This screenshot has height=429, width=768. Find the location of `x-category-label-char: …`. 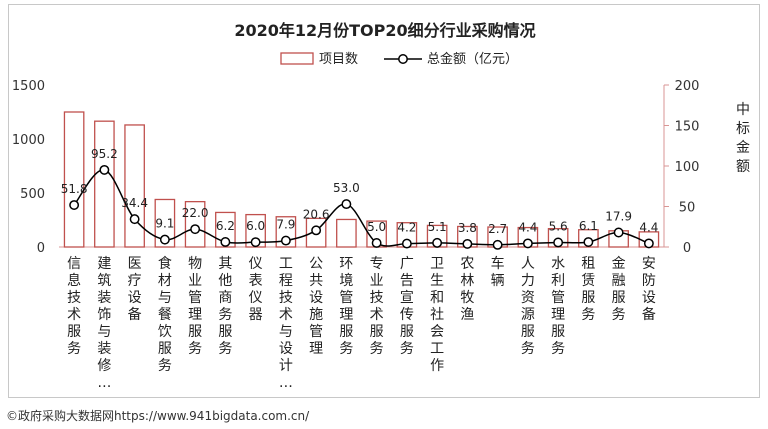

x-category-label-char: … is located at coordinates (104, 383).